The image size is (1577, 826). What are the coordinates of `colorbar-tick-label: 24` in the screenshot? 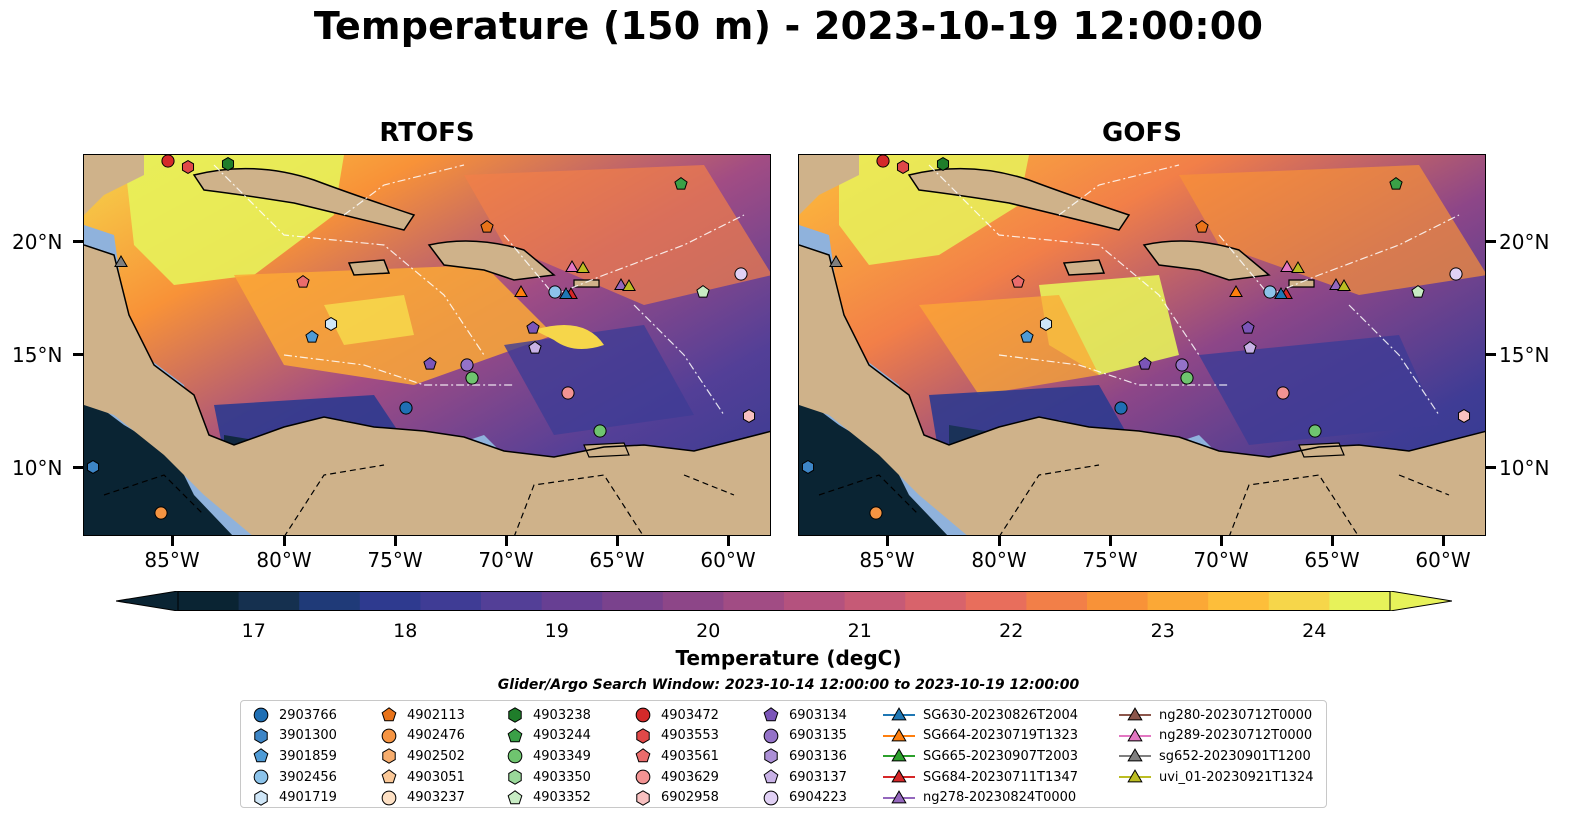 It's located at (1314, 631).